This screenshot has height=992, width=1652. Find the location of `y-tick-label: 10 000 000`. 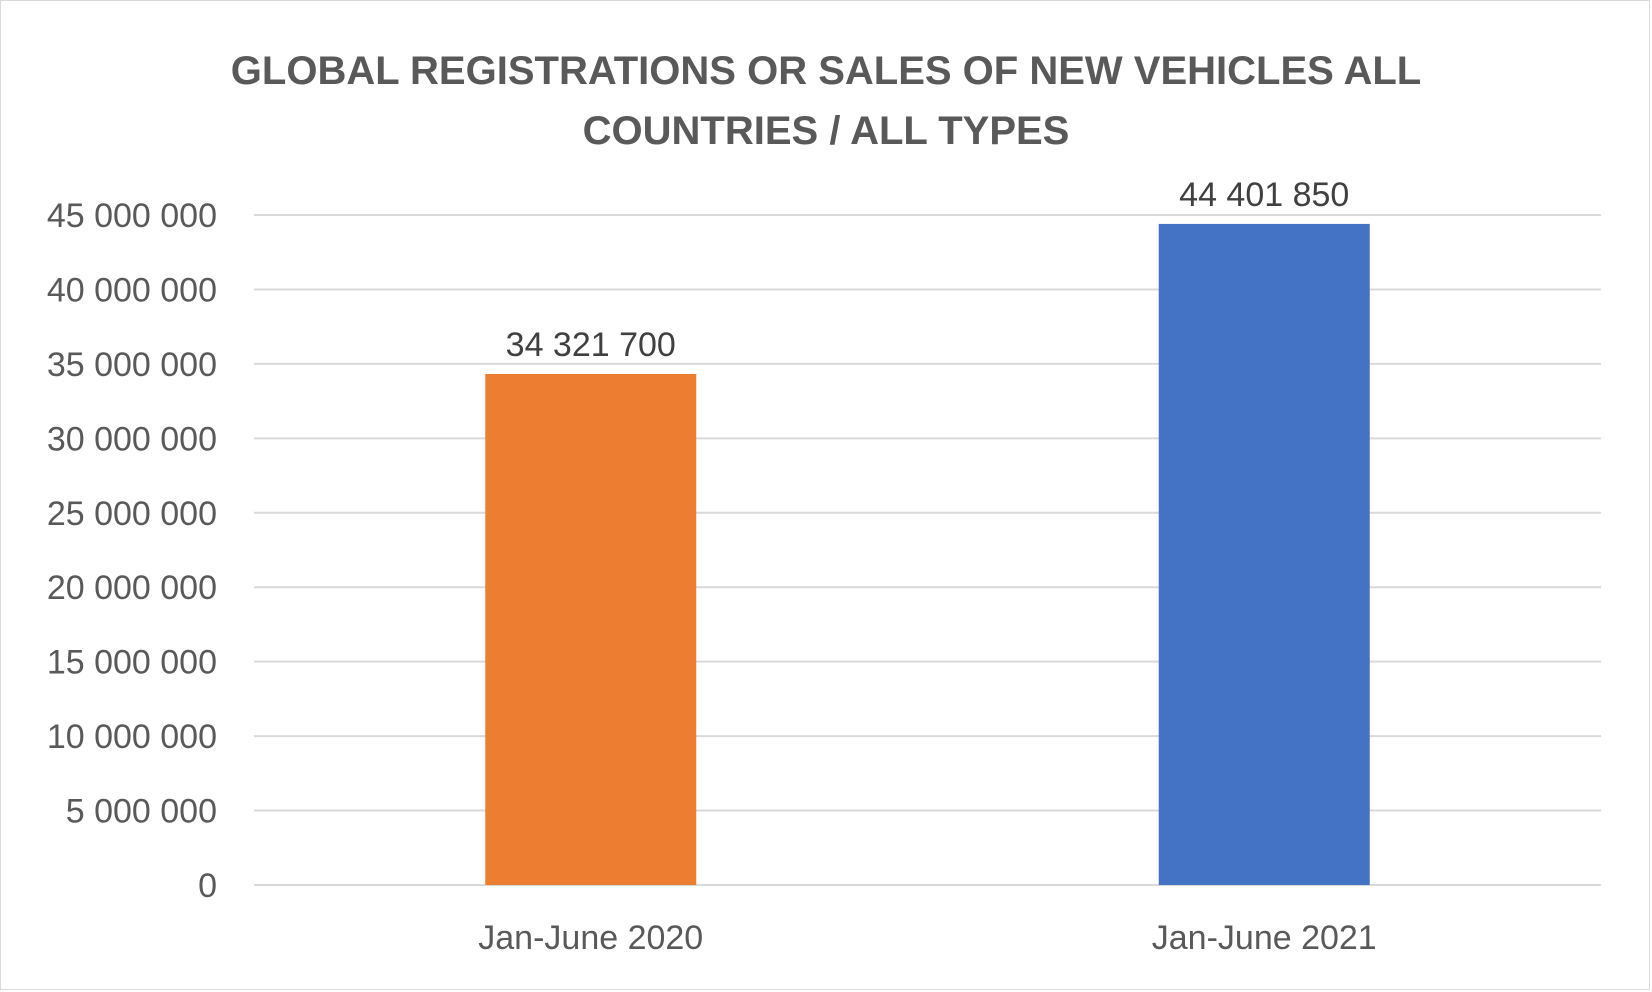

y-tick-label: 10 000 000 is located at coordinates (132, 737).